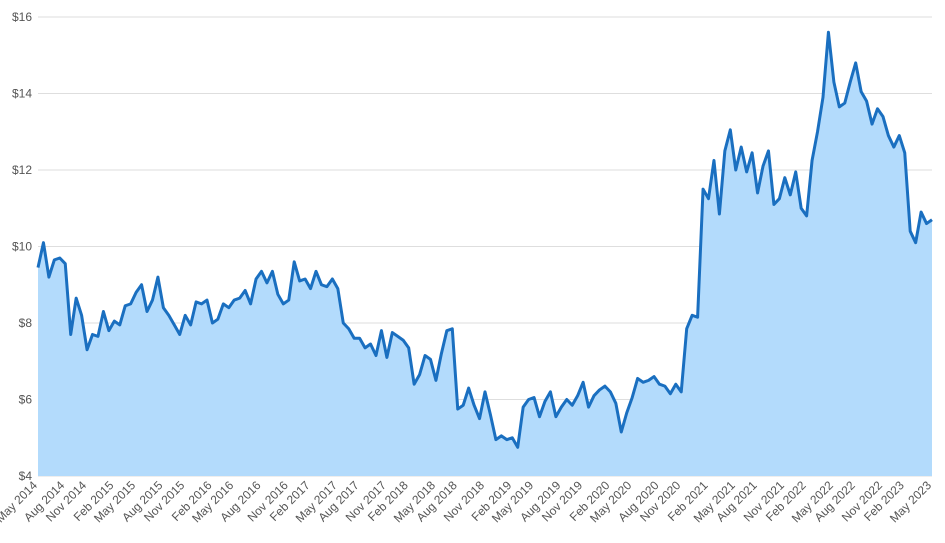 The image size is (945, 543). What do you see at coordinates (22, 247) in the screenshot?
I see `y-tick-label: $10` at bounding box center [22, 247].